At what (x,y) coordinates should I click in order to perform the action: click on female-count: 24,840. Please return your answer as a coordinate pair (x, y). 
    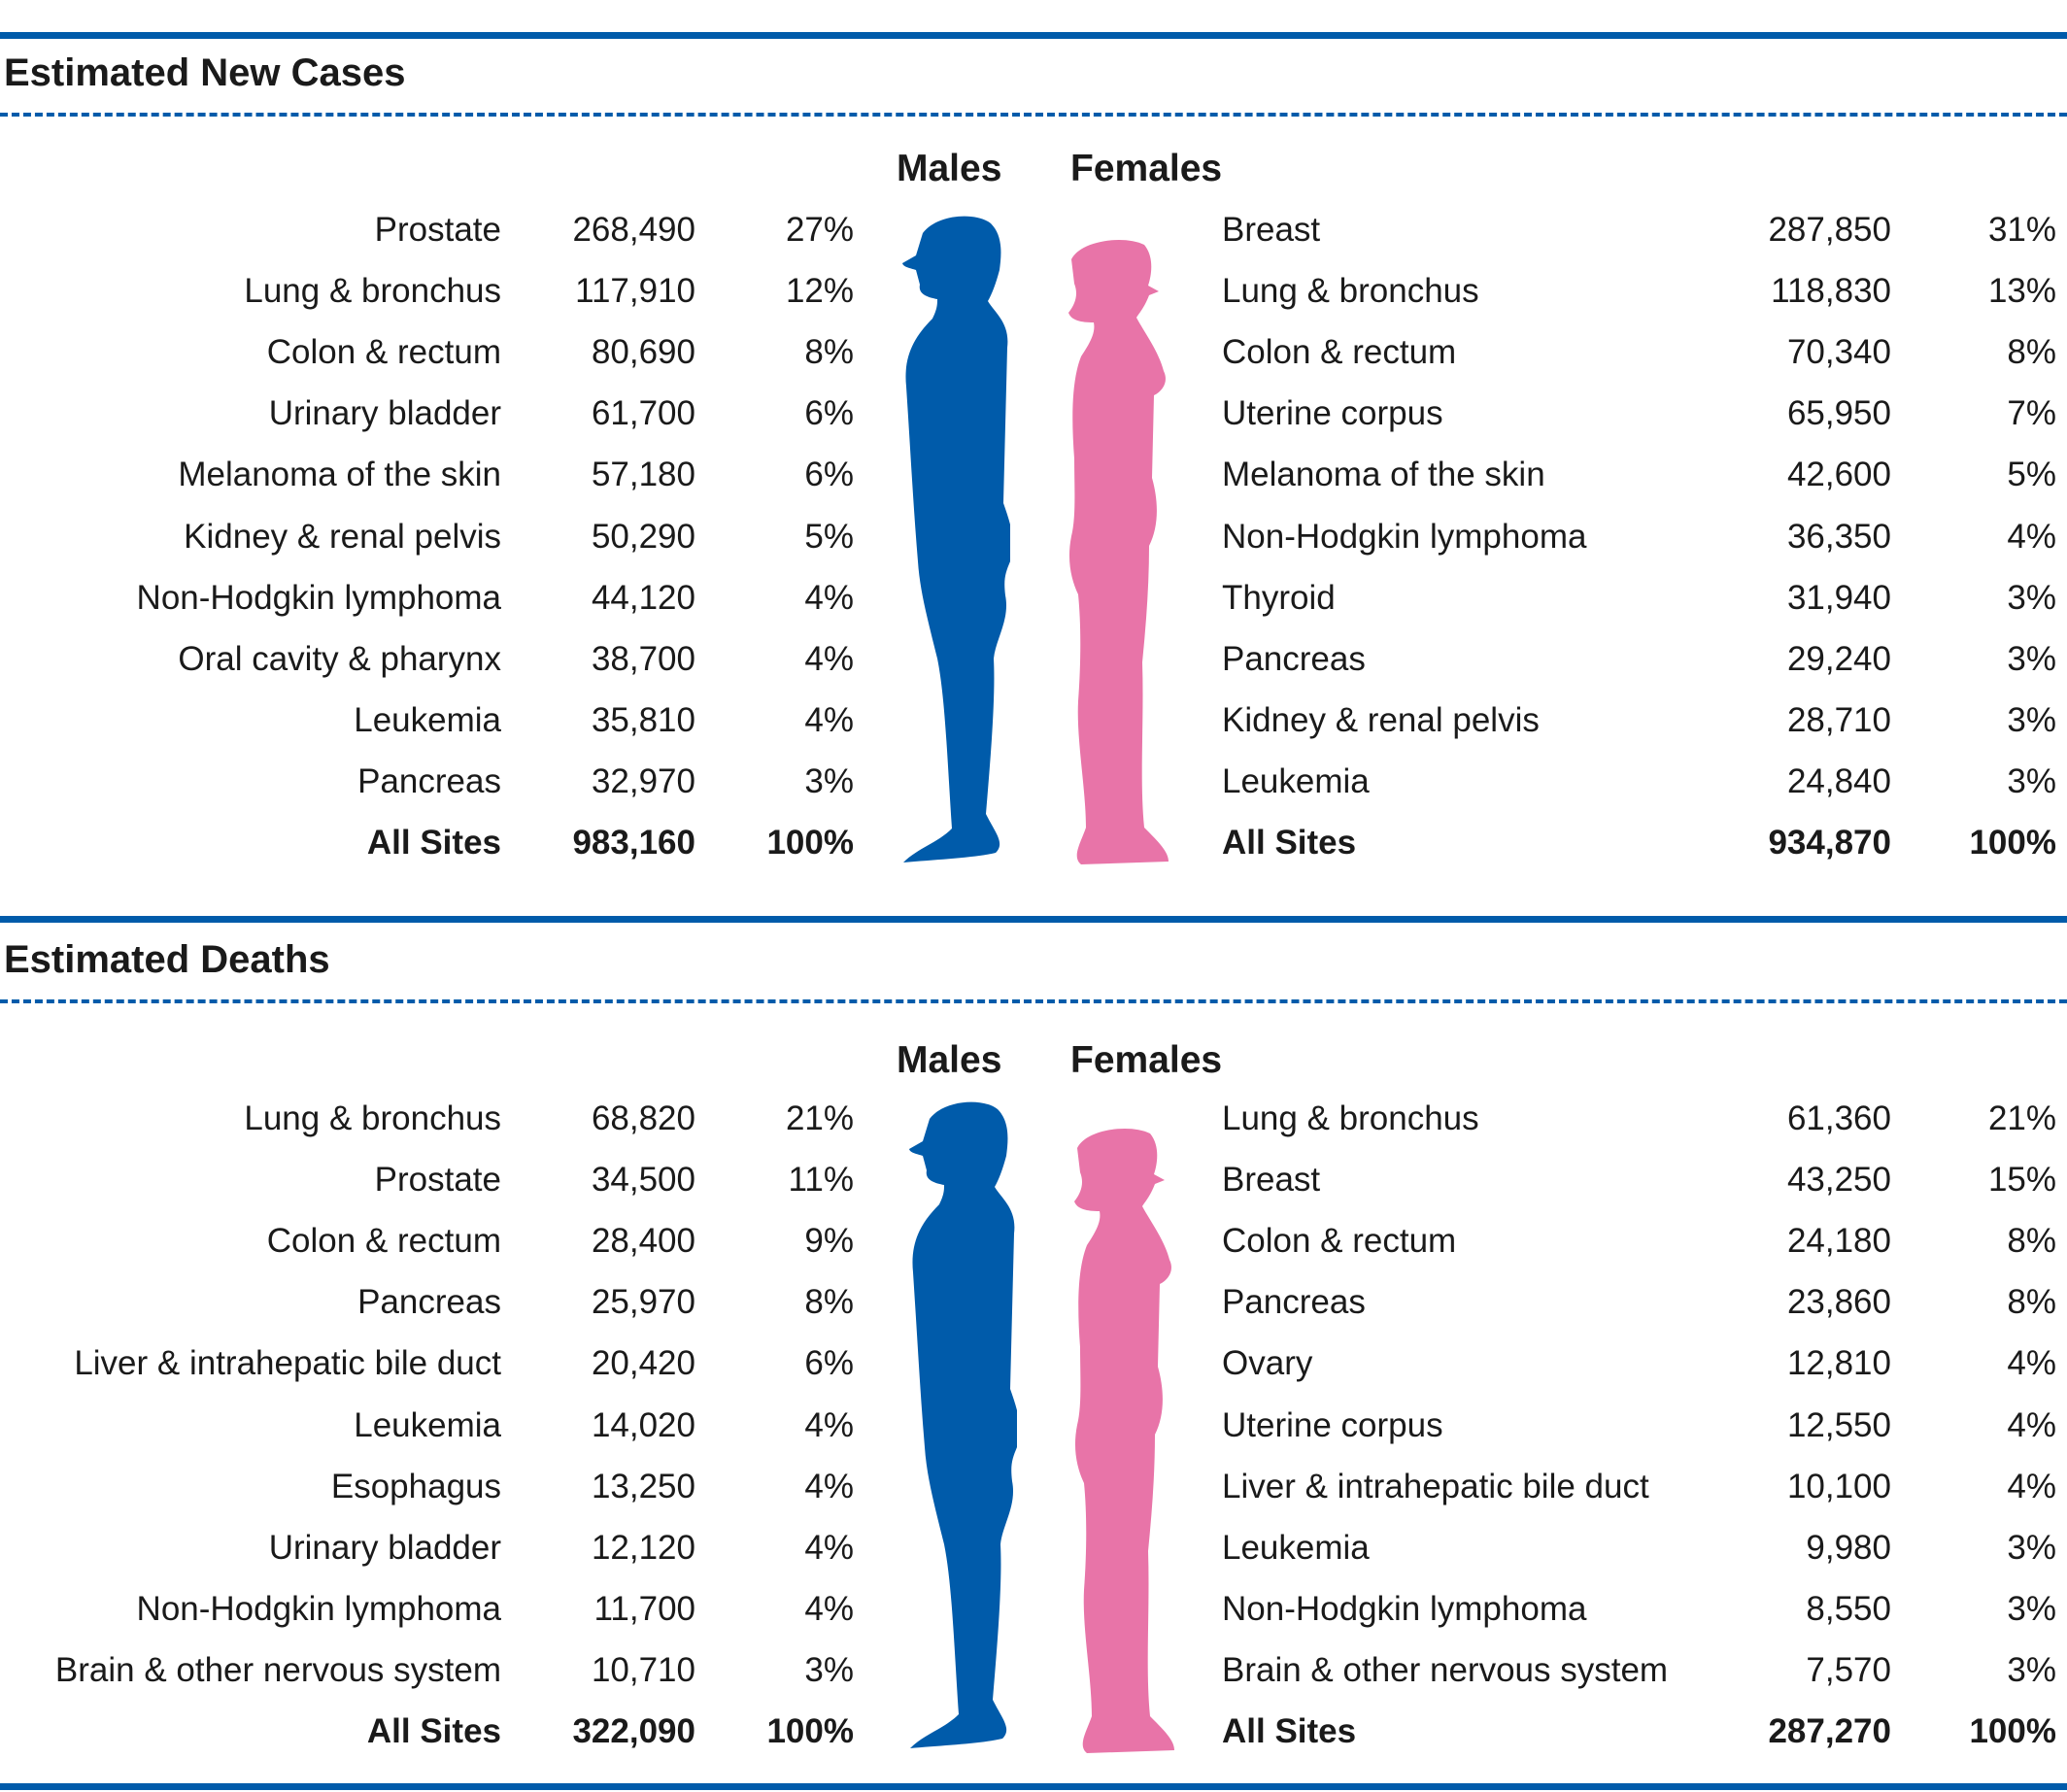
    Looking at the image, I should click on (1838, 780).